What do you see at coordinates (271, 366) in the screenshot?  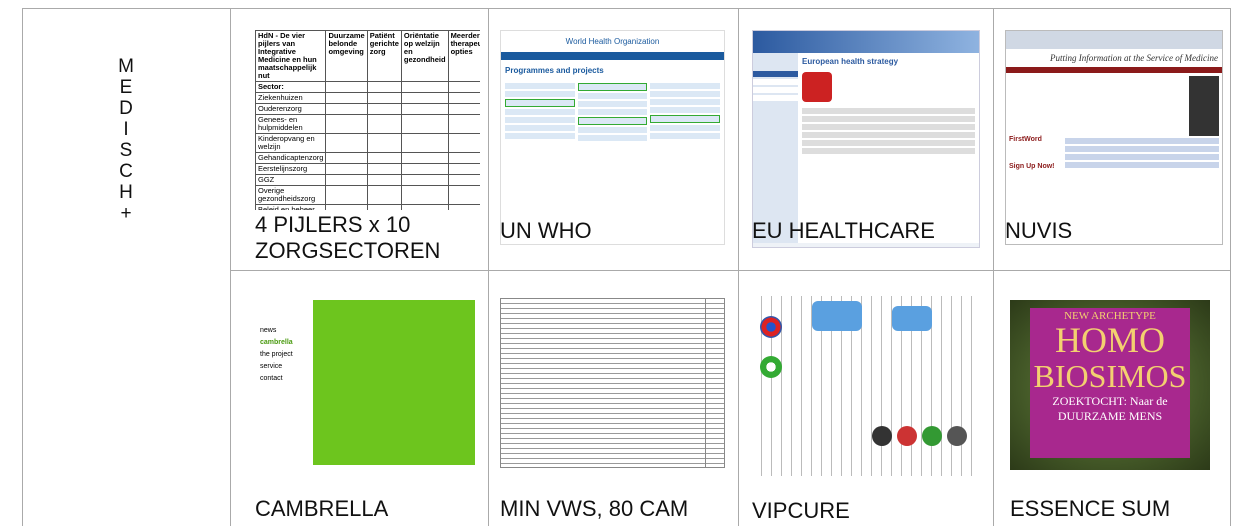 I see `thumb-text: service` at bounding box center [271, 366].